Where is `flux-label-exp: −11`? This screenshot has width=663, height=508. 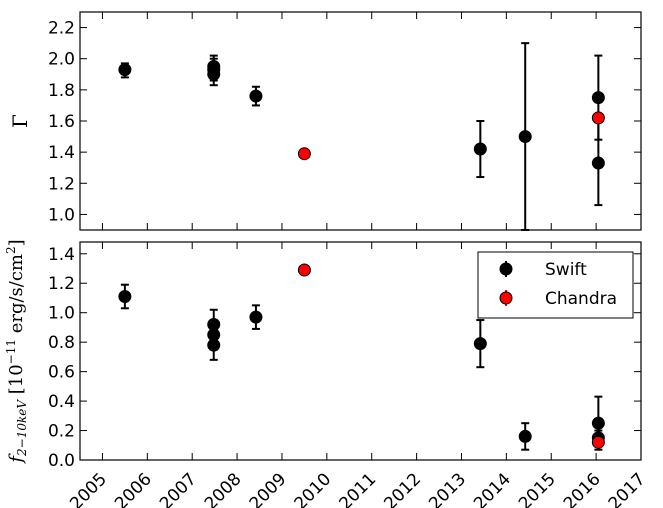
flux-label-exp: −11 is located at coordinates (11, 351).